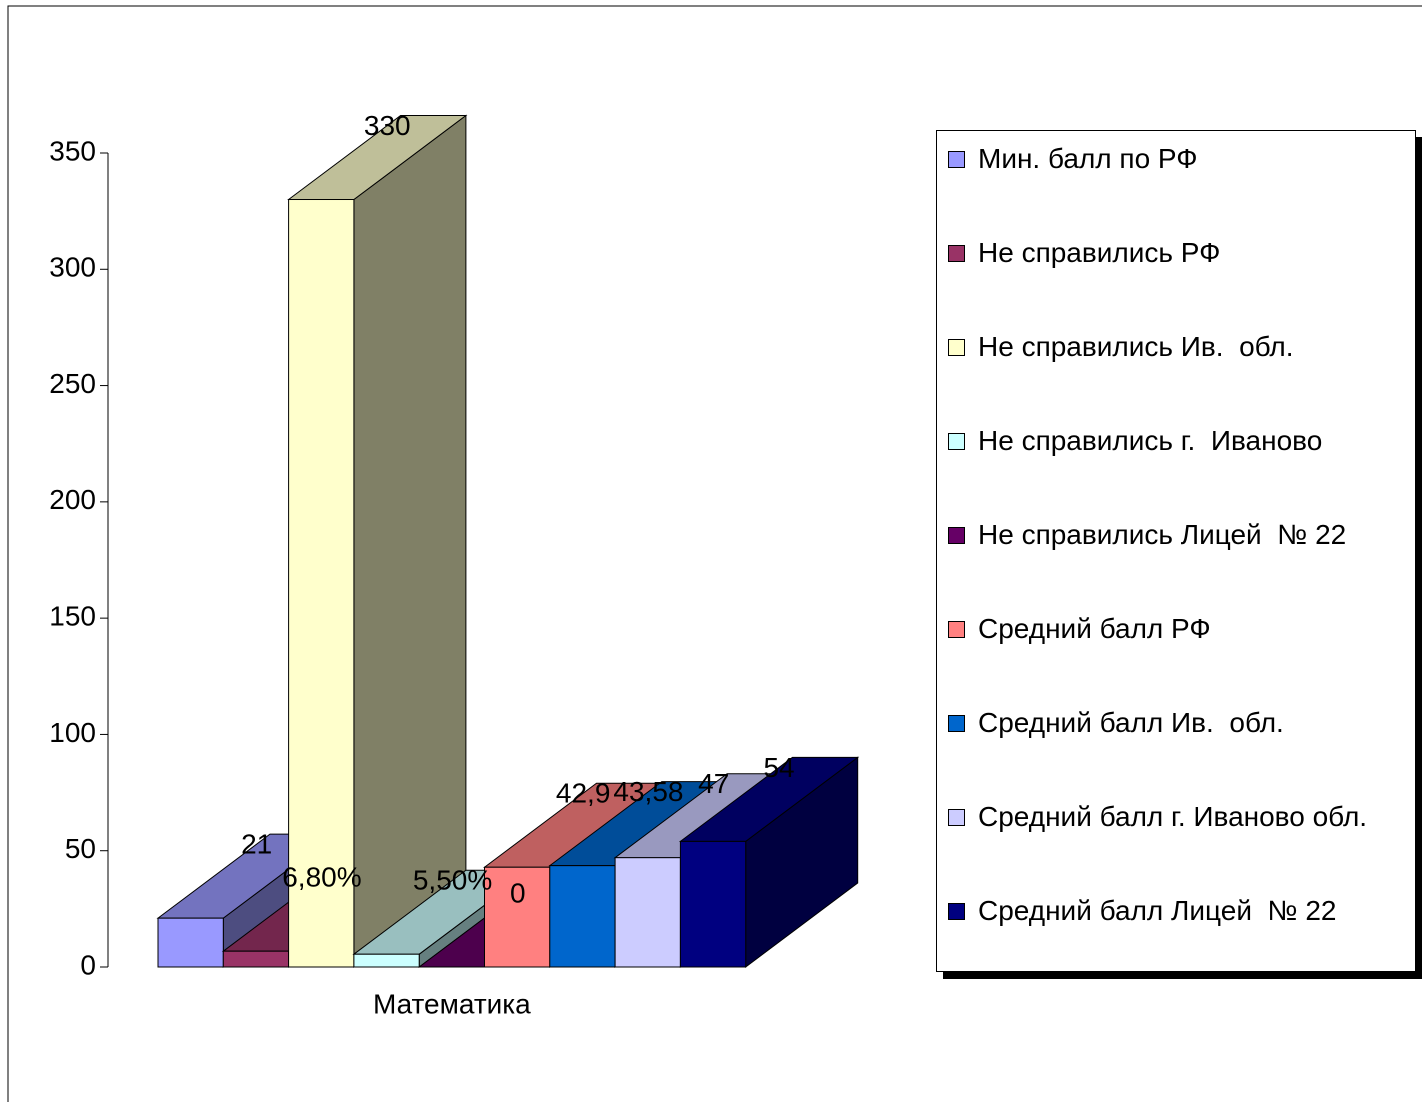 This screenshot has height=1102, width=1422. Describe the element at coordinates (1088, 158) in the screenshot. I see `legend-label: Мин. балл по РФ` at that location.